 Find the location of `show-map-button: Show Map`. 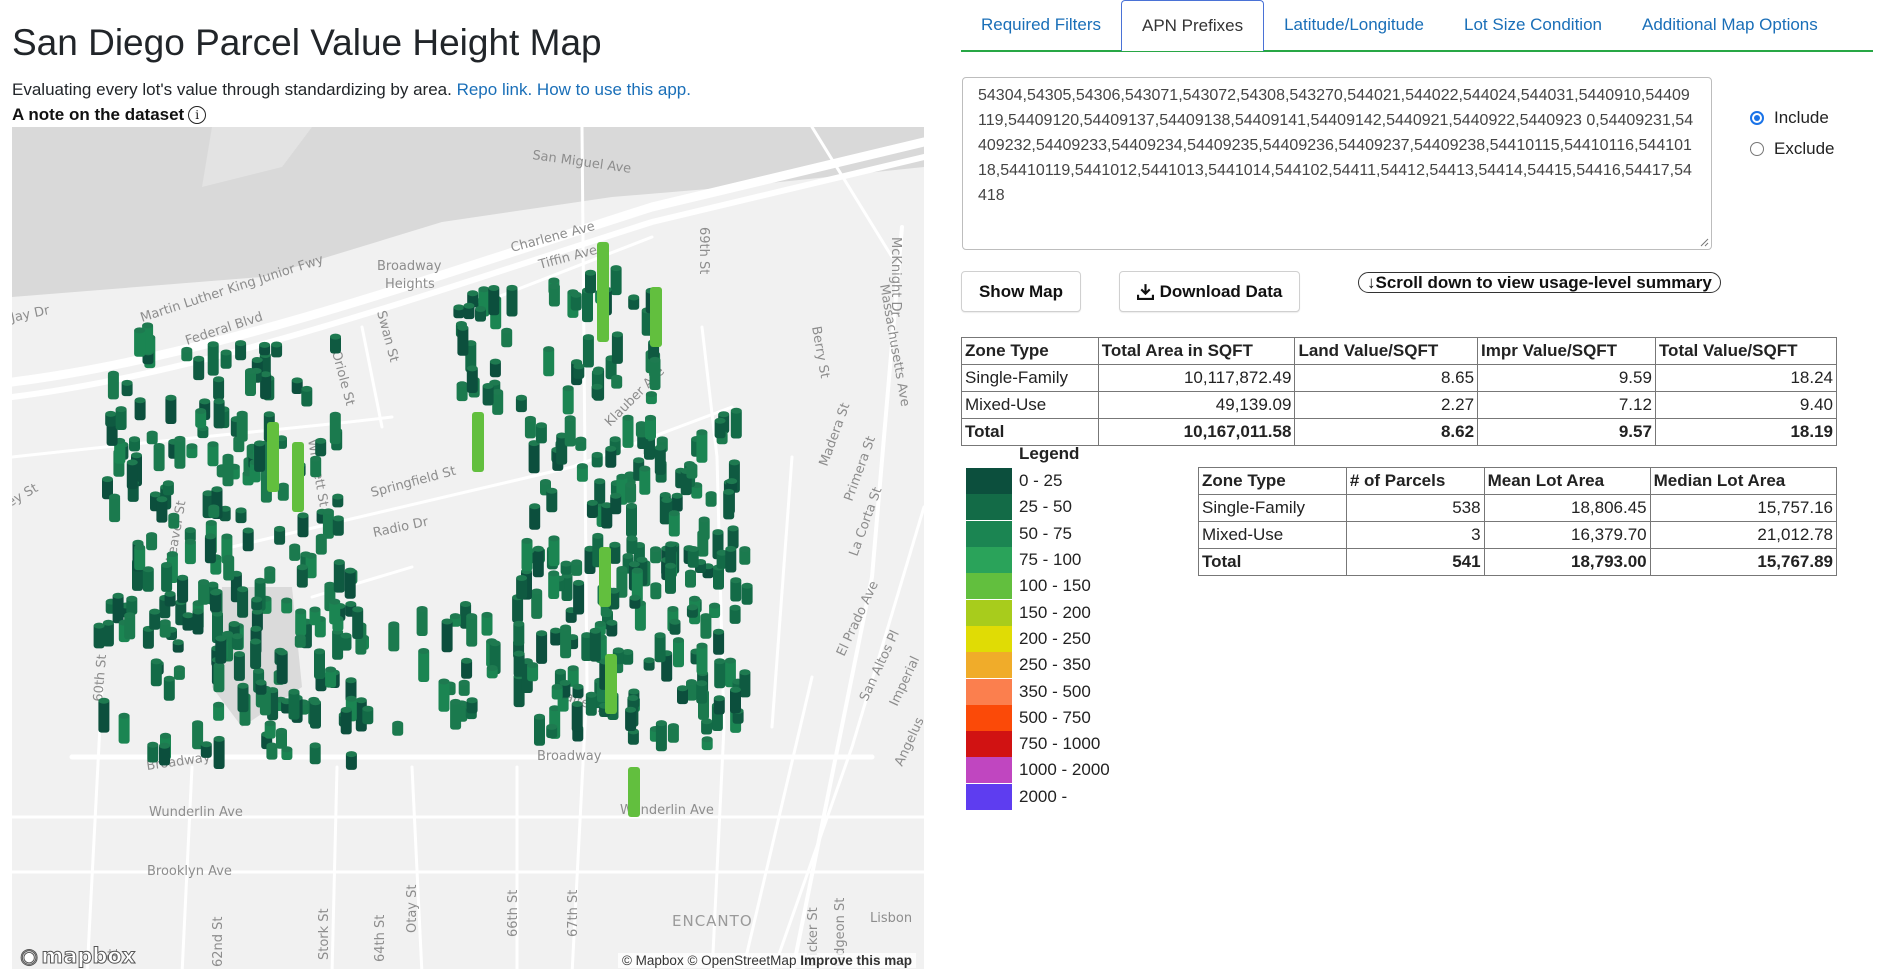

show-map-button: Show Map is located at coordinates (1021, 291).